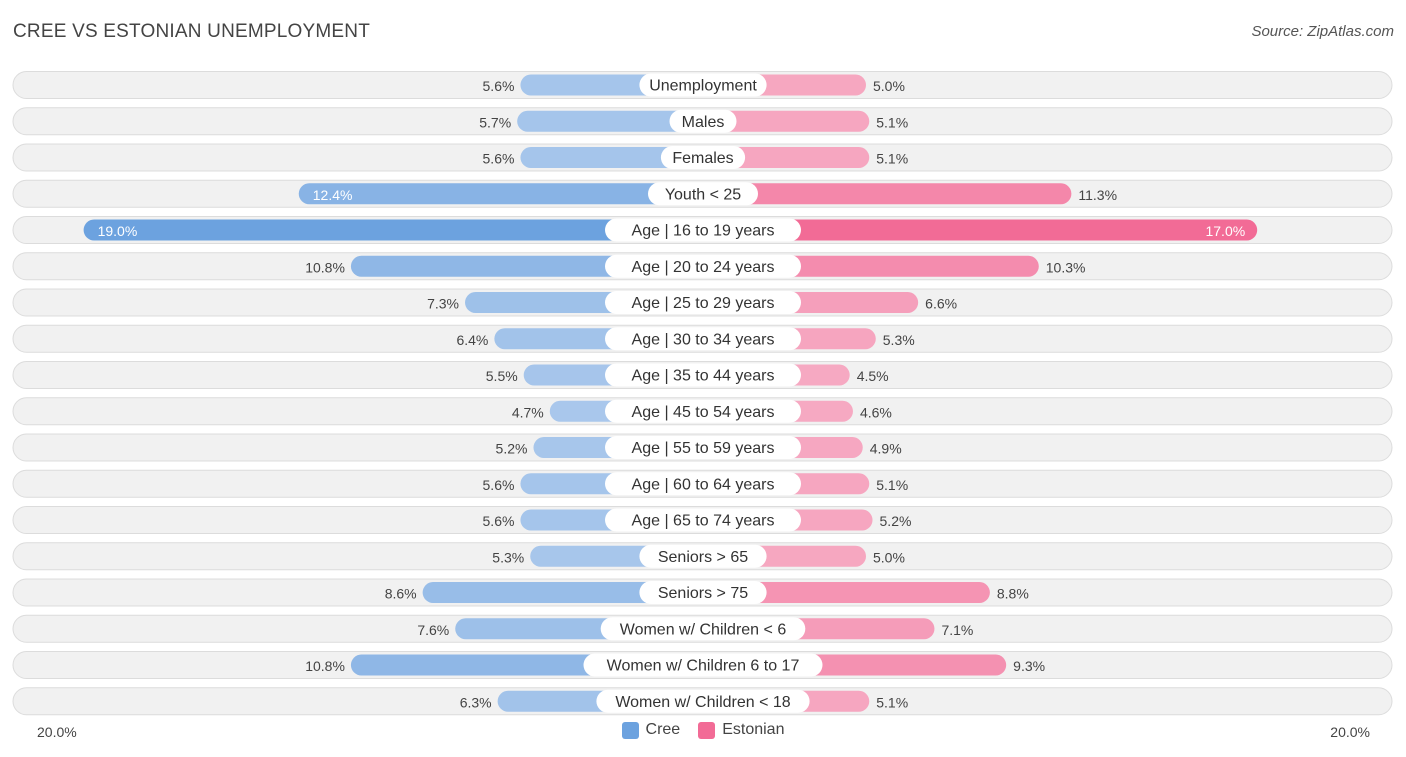 The height and width of the screenshot is (757, 1406). I want to click on category-label: Women w/ Children < 18, so click(702, 702).